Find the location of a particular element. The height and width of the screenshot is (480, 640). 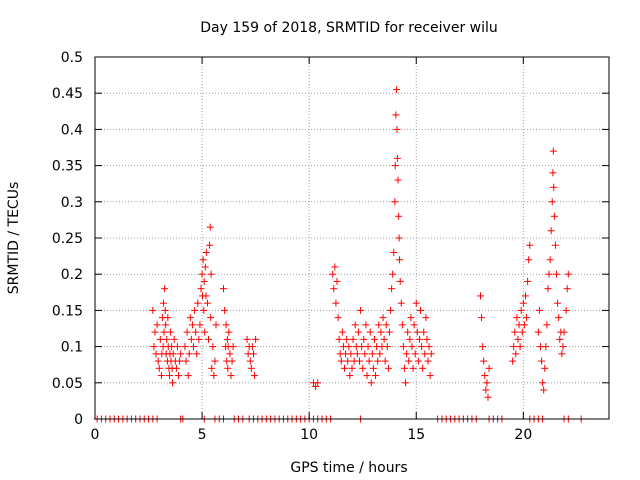

y-tick-label: 0.2 is located at coordinates (72, 275).